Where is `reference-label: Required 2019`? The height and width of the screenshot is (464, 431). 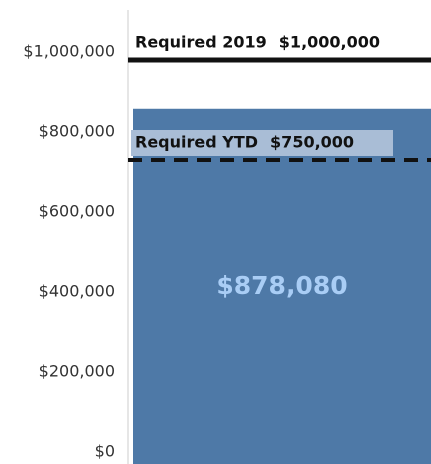 reference-label: Required 2019 is located at coordinates (201, 42).